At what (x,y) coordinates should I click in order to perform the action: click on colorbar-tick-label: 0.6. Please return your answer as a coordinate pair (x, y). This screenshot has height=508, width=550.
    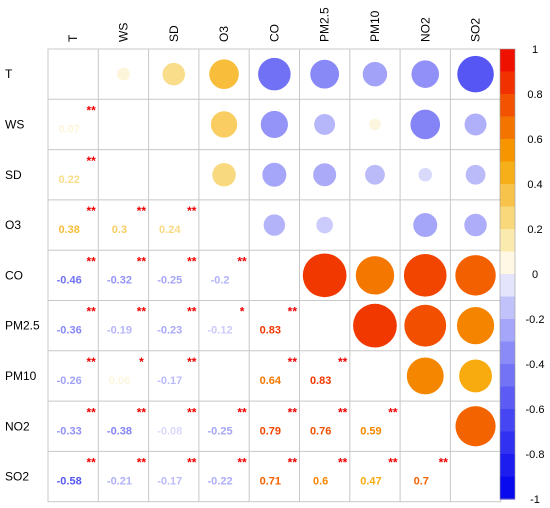
    Looking at the image, I should click on (534, 140).